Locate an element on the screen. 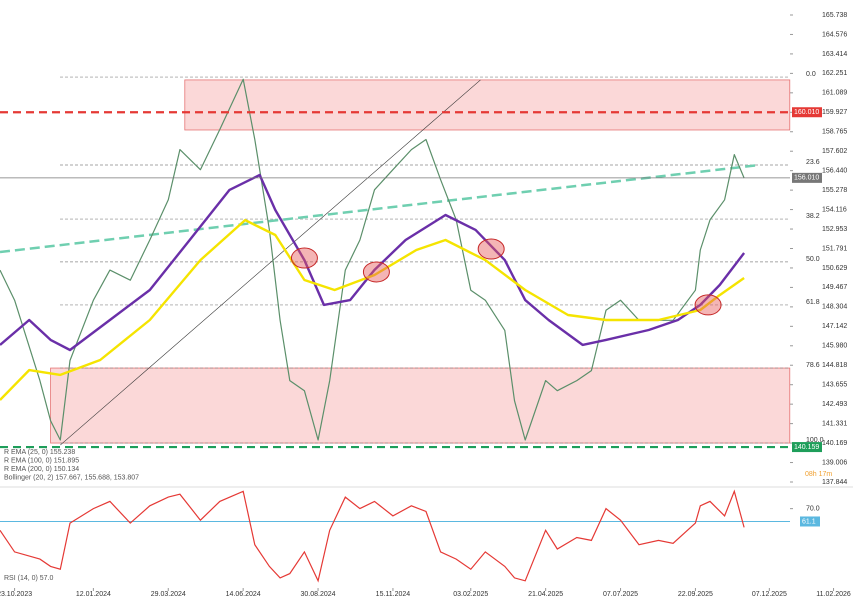 The image size is (853, 602). trendline is located at coordinates (380, 208).